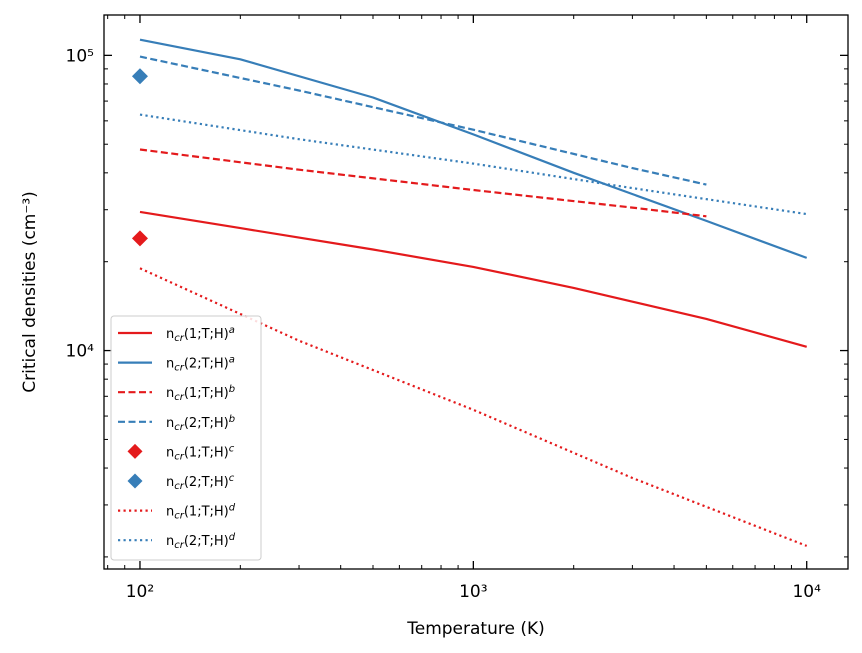 The height and width of the screenshot is (653, 862). What do you see at coordinates (30, 292) in the screenshot?
I see `y-axis-label: Critical densities (cm⁻³)` at bounding box center [30, 292].